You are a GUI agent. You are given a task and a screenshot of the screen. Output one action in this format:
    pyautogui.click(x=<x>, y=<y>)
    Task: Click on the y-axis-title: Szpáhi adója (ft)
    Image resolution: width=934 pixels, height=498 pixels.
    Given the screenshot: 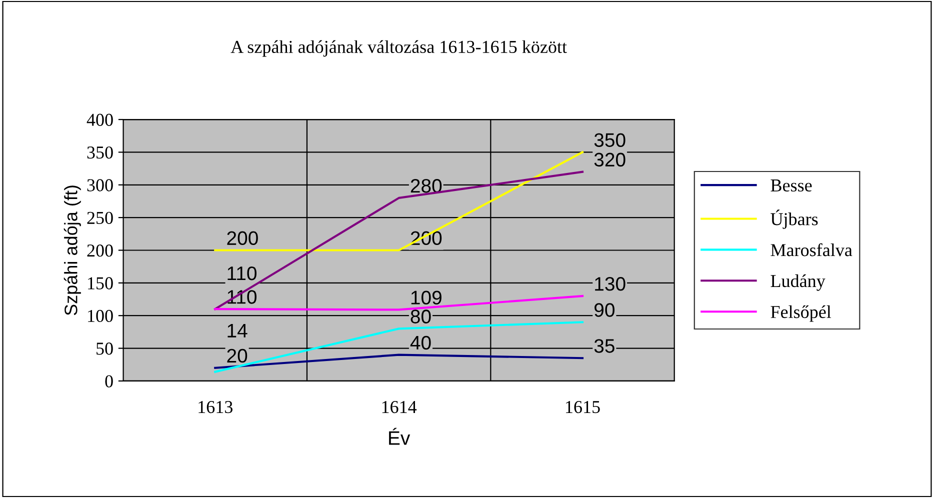 What is the action you would take?
    pyautogui.click(x=72, y=251)
    